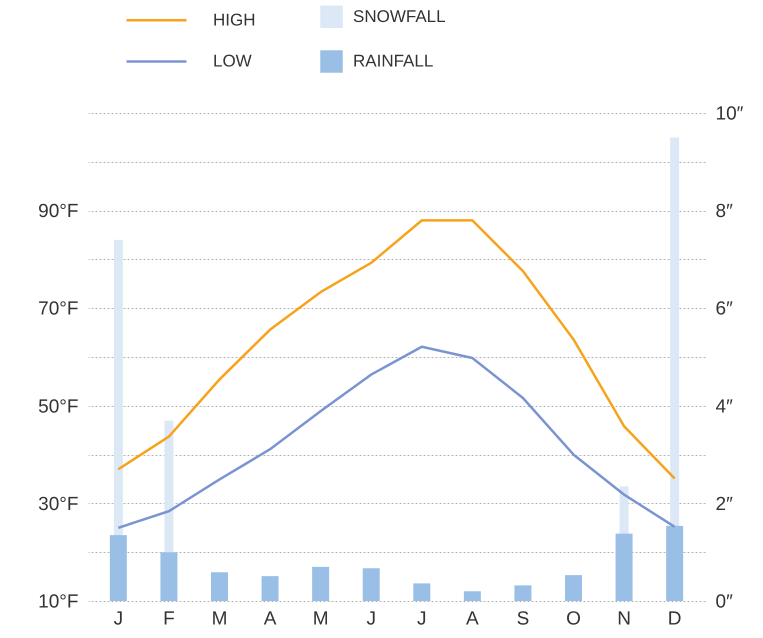 Image resolution: width=763 pixels, height=638 pixels. What do you see at coordinates (725, 211) in the screenshot?
I see `y2-tick-label: 8″` at bounding box center [725, 211].